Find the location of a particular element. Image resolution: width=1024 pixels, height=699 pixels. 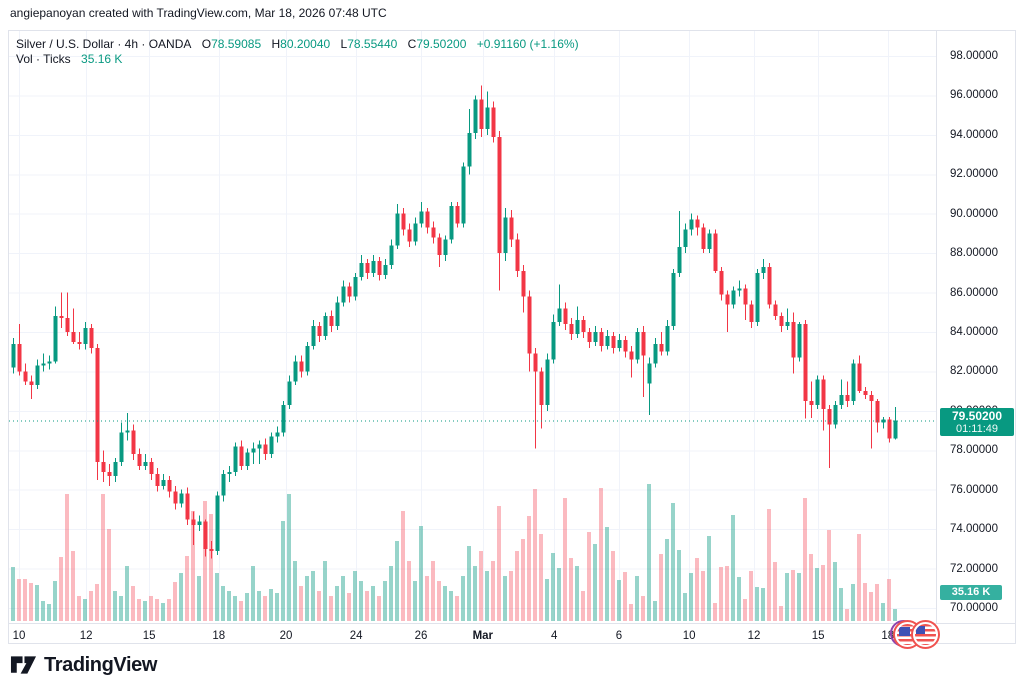

symbol-title: Silver / U.S. Dollar · 4h · OANDA is located at coordinates (104, 44).